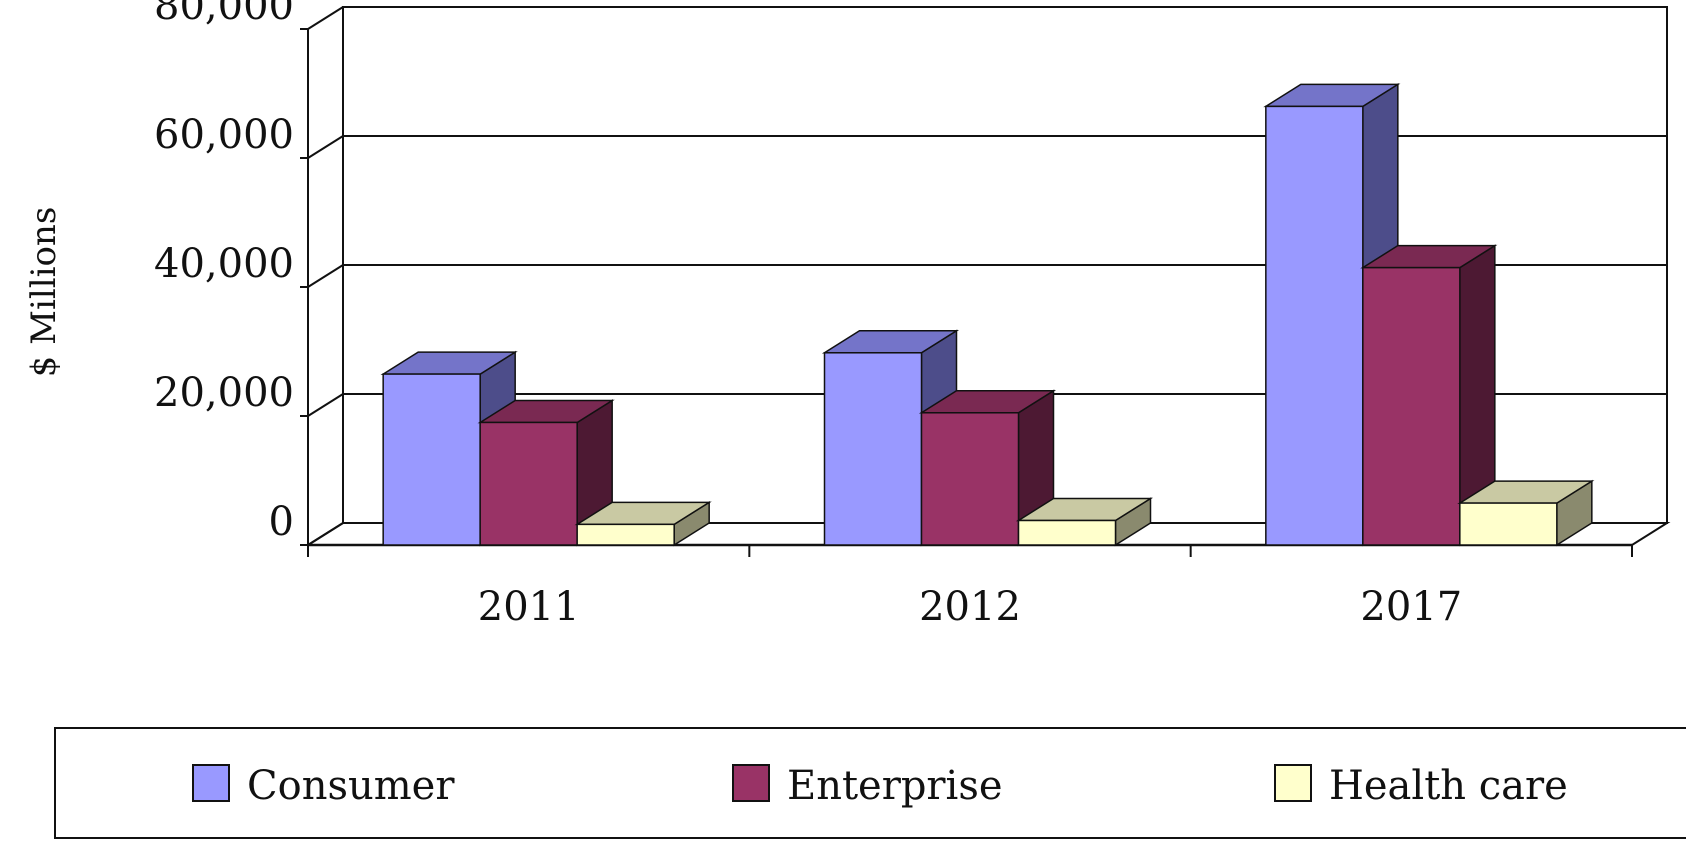 This screenshot has width=1686, height=844. Describe the element at coordinates (529, 607) in the screenshot. I see `x-tick-label: 2011` at that location.